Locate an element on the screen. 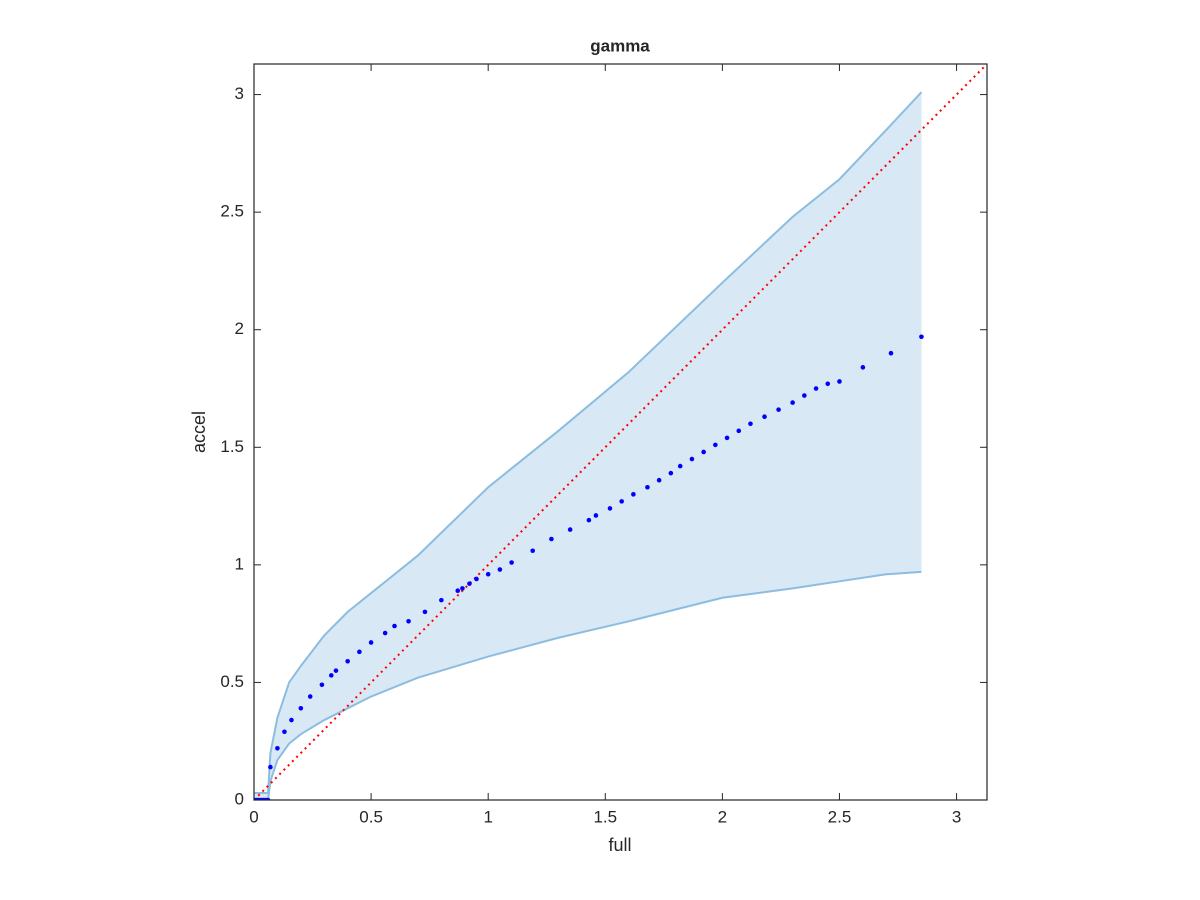  band-lower is located at coordinates (588, 685).